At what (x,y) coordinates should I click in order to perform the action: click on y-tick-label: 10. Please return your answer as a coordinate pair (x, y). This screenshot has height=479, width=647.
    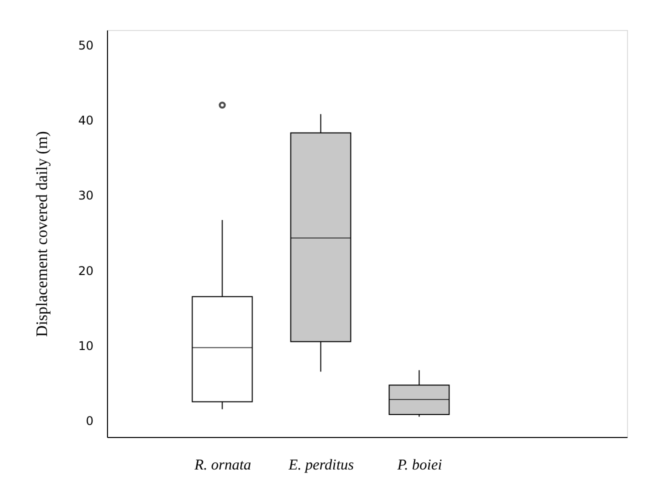
    Looking at the image, I should click on (86, 345).